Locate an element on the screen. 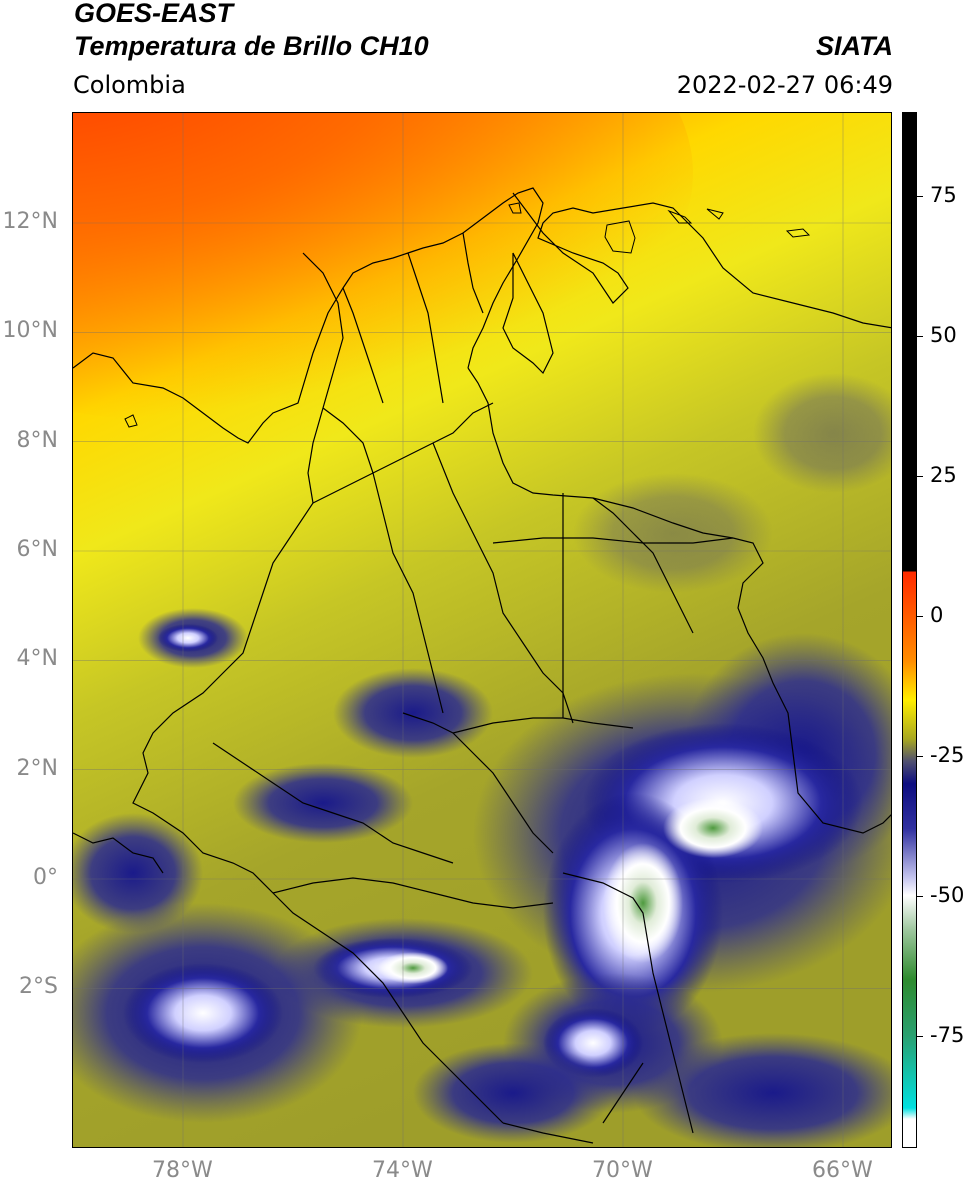  longitude-label: 66°W is located at coordinates (842, 1170).